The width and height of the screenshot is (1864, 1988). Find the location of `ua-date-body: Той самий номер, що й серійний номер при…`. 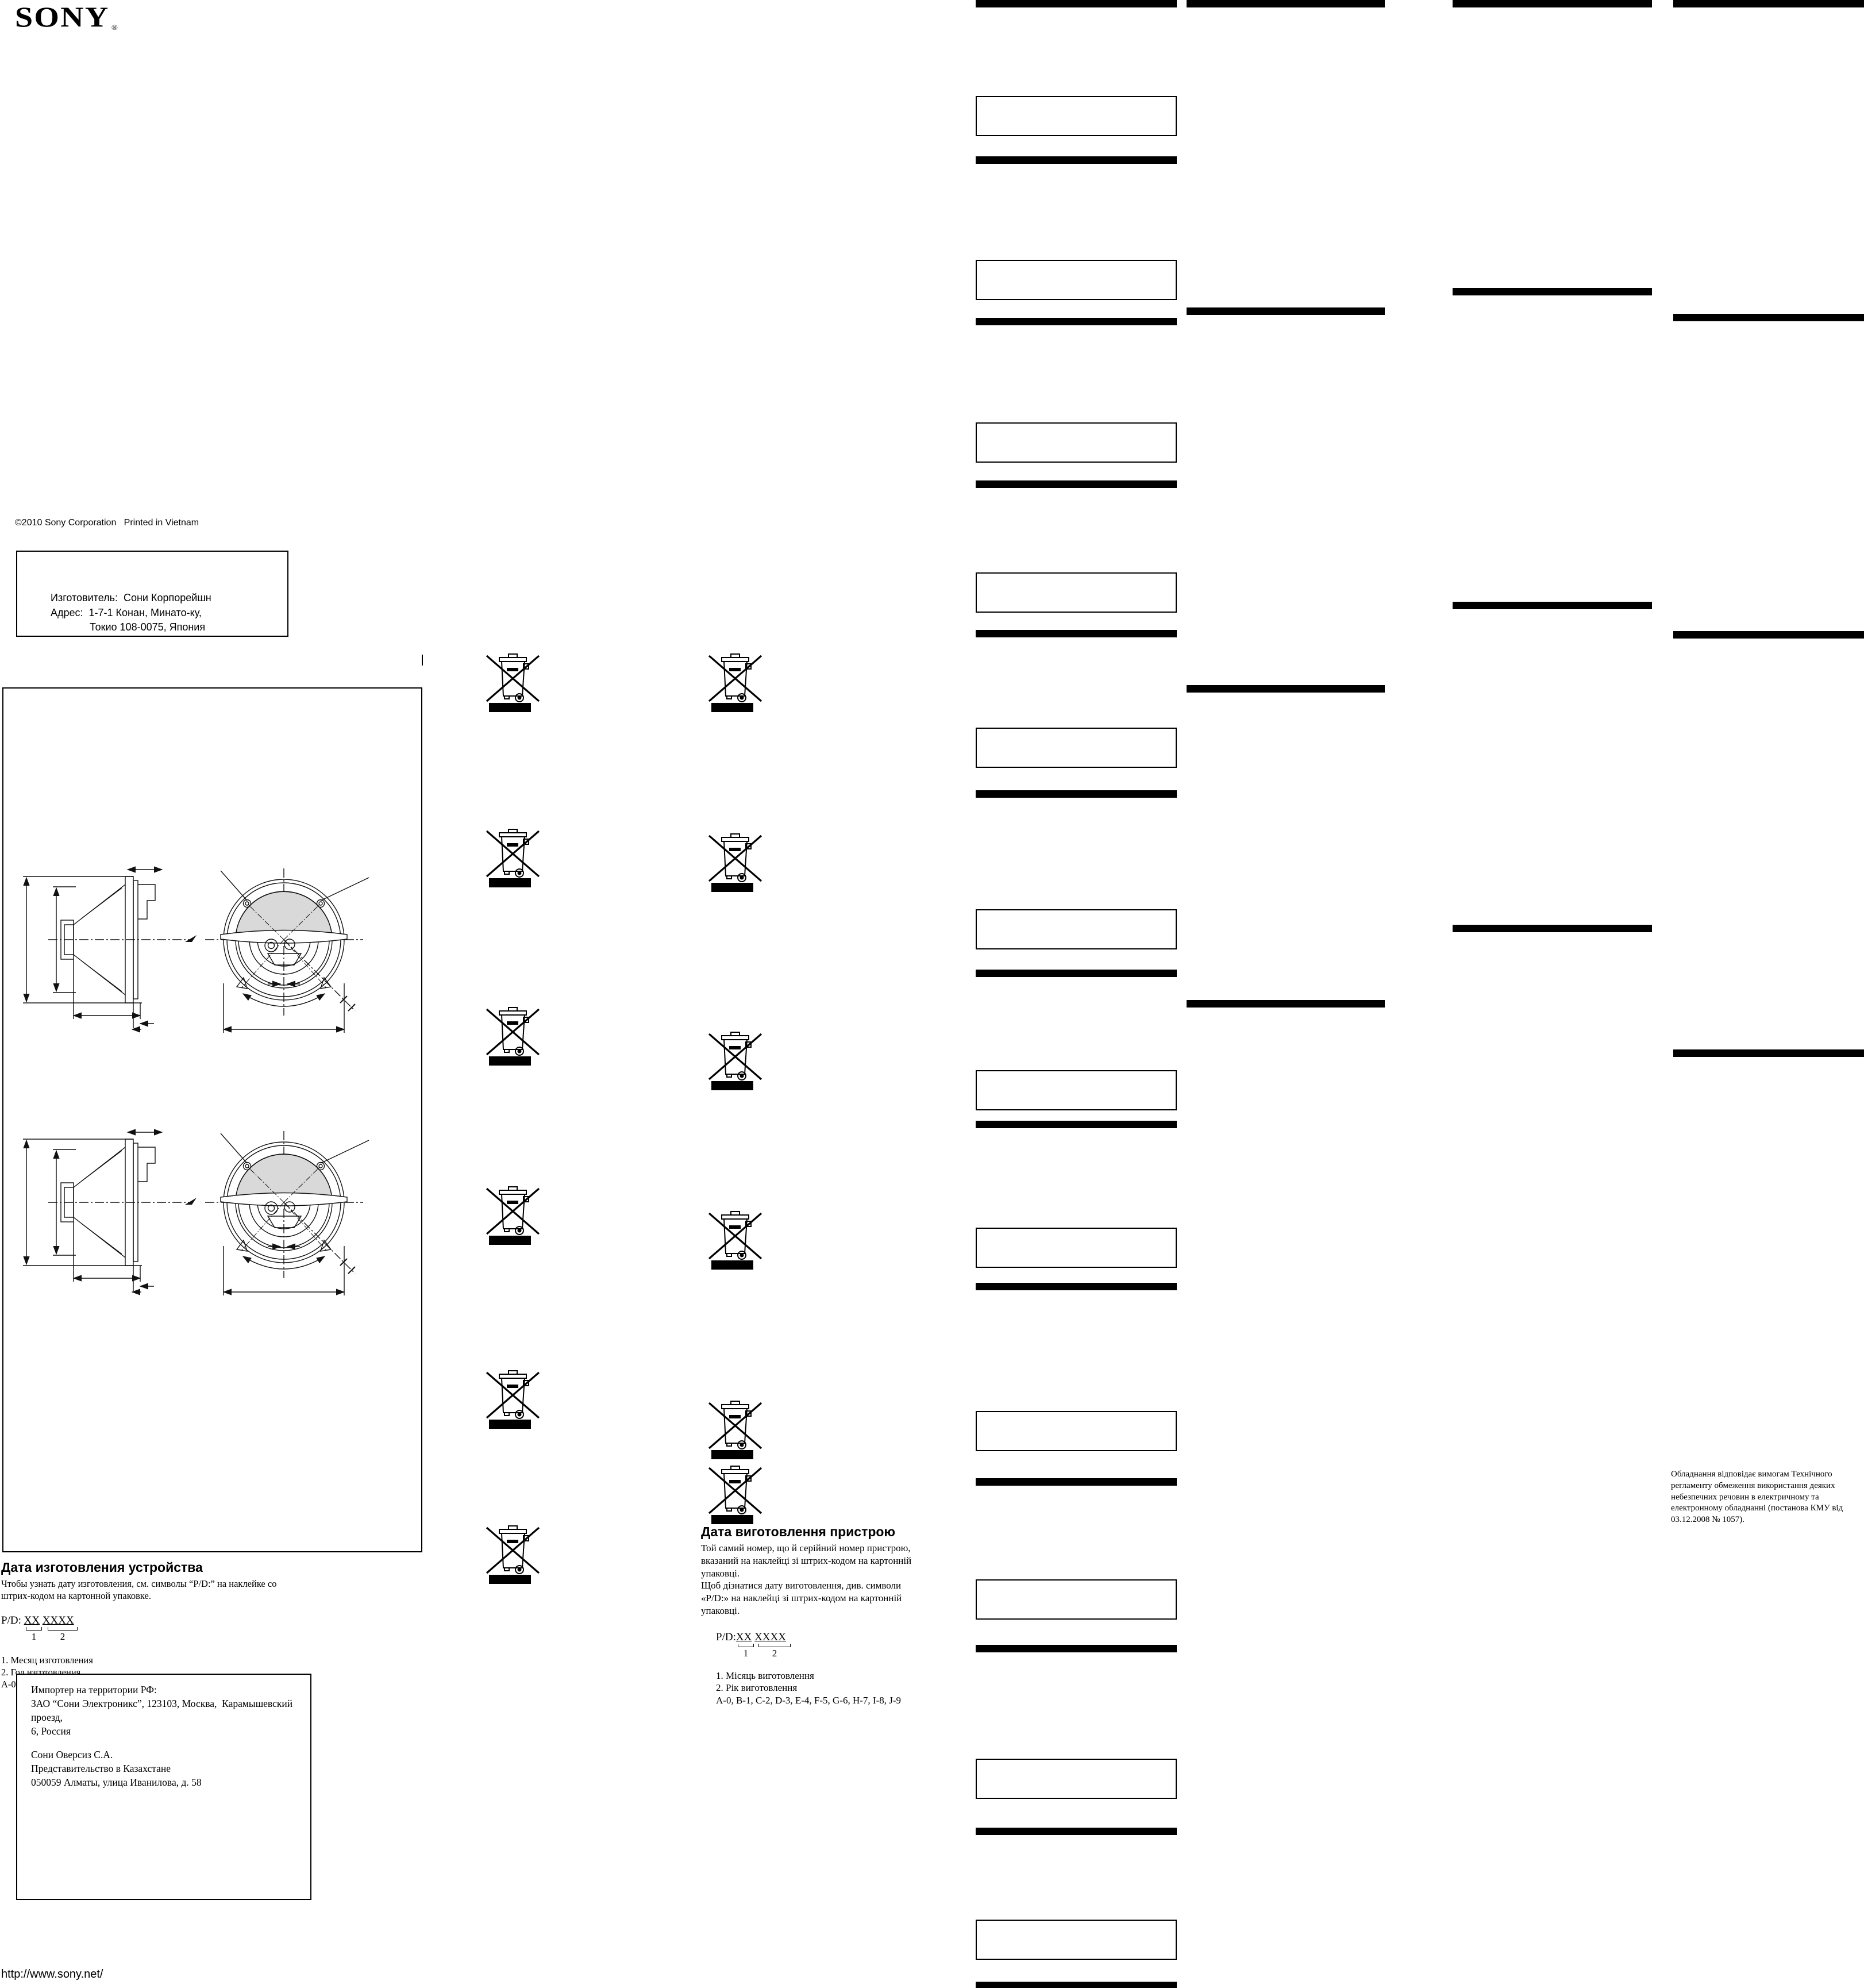

ua-date-body: Той самий номер, що й серійний номер при… is located at coordinates (806, 1579).